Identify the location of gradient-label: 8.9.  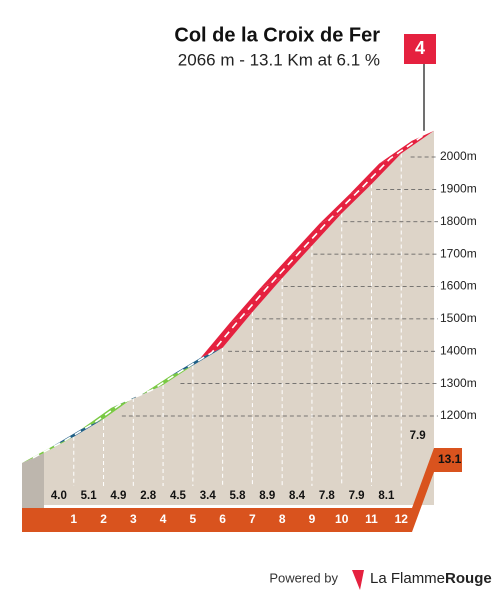
(267, 496).